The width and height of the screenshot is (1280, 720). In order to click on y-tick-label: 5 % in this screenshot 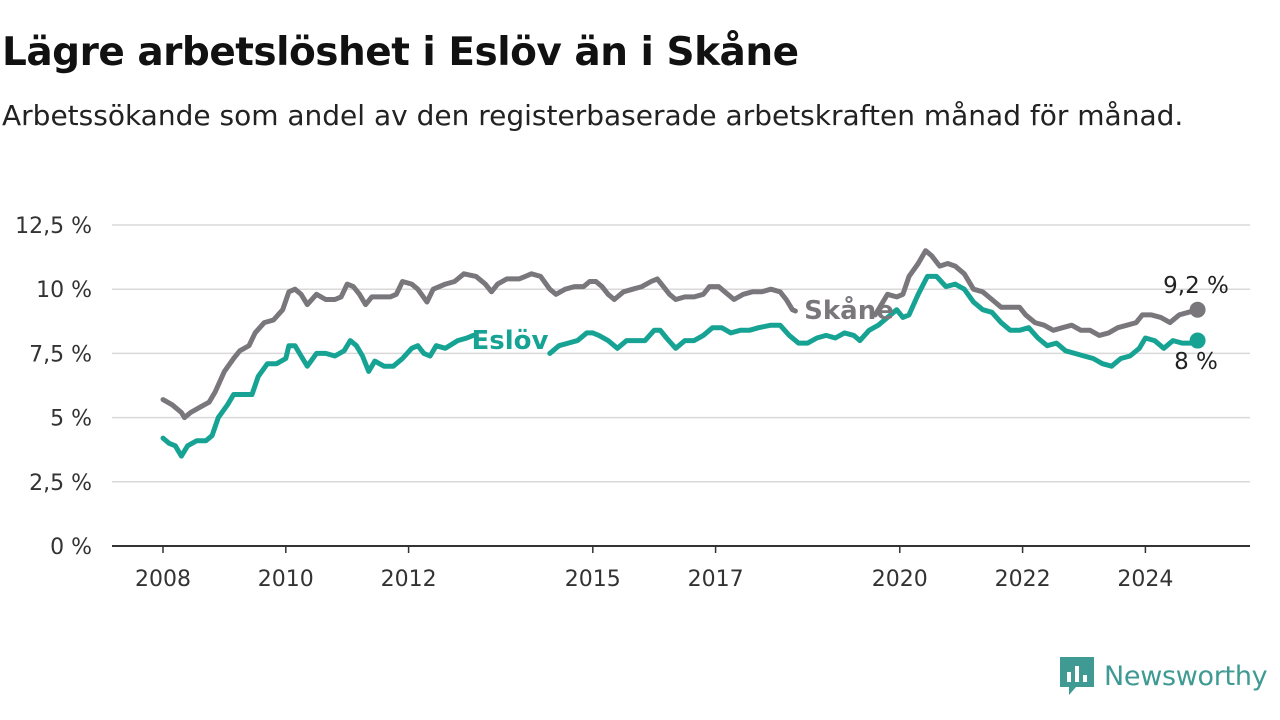, I will do `click(71, 419)`.